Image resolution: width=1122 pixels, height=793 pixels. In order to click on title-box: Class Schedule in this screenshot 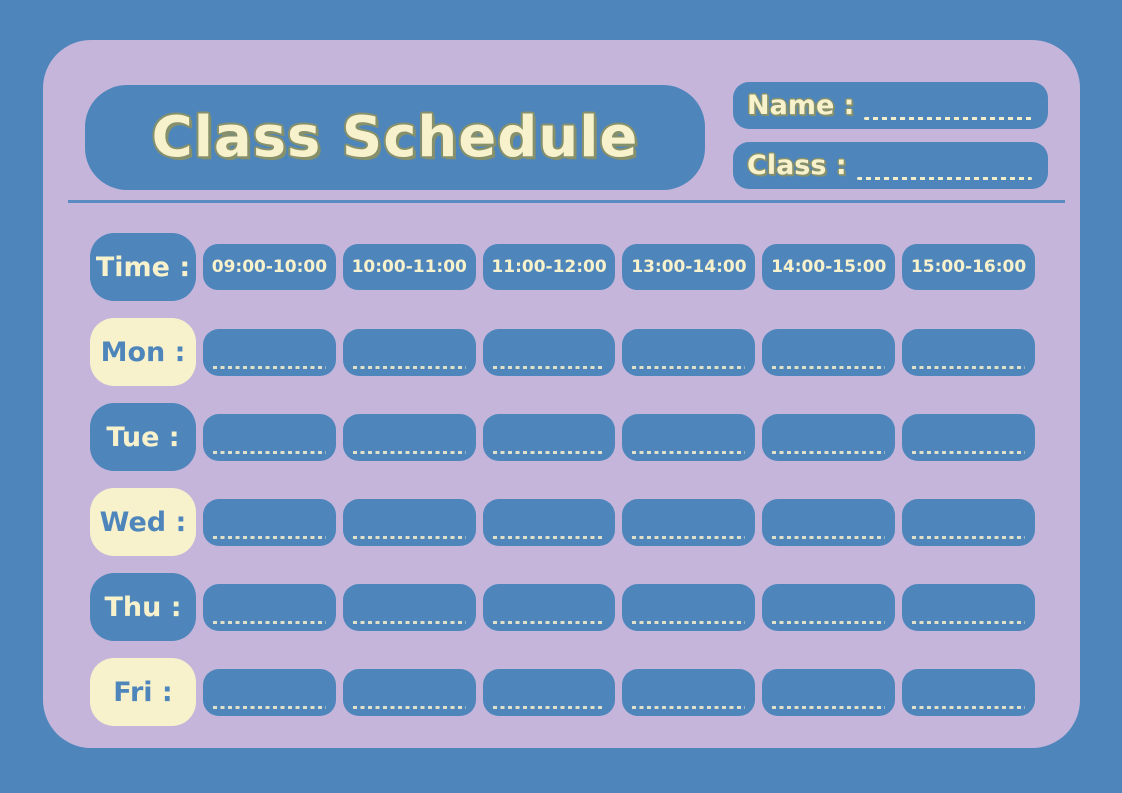, I will do `click(395, 137)`.